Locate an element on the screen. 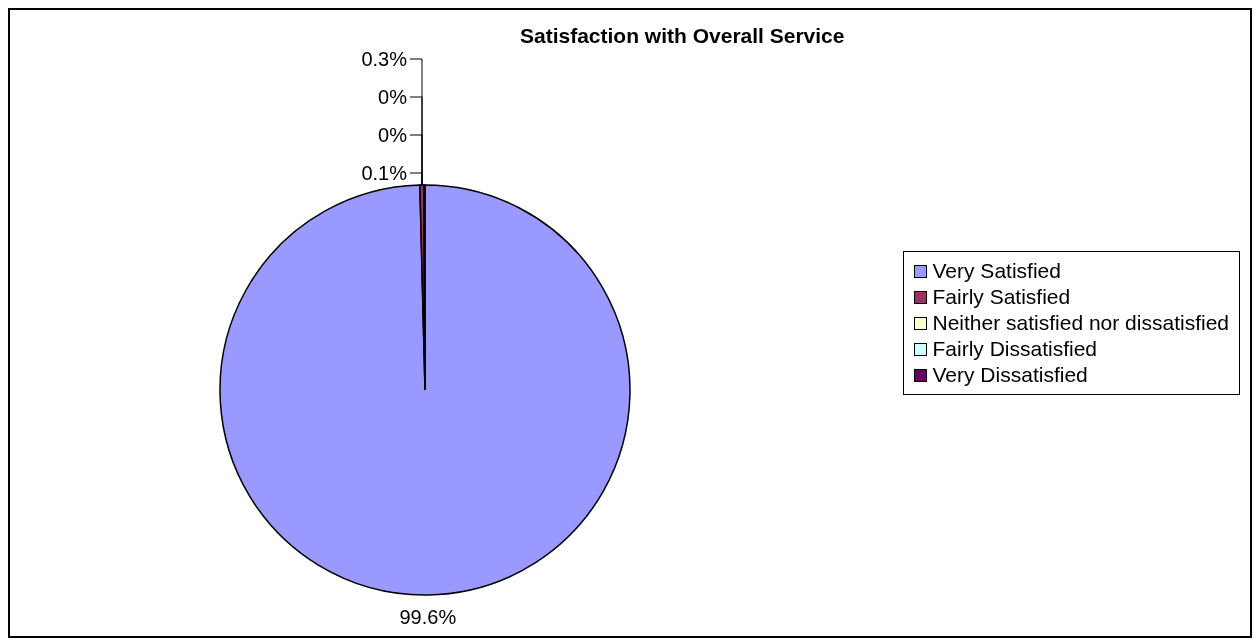 Image resolution: width=1258 pixels, height=644 pixels. data-label: 0.3% is located at coordinates (384, 59).